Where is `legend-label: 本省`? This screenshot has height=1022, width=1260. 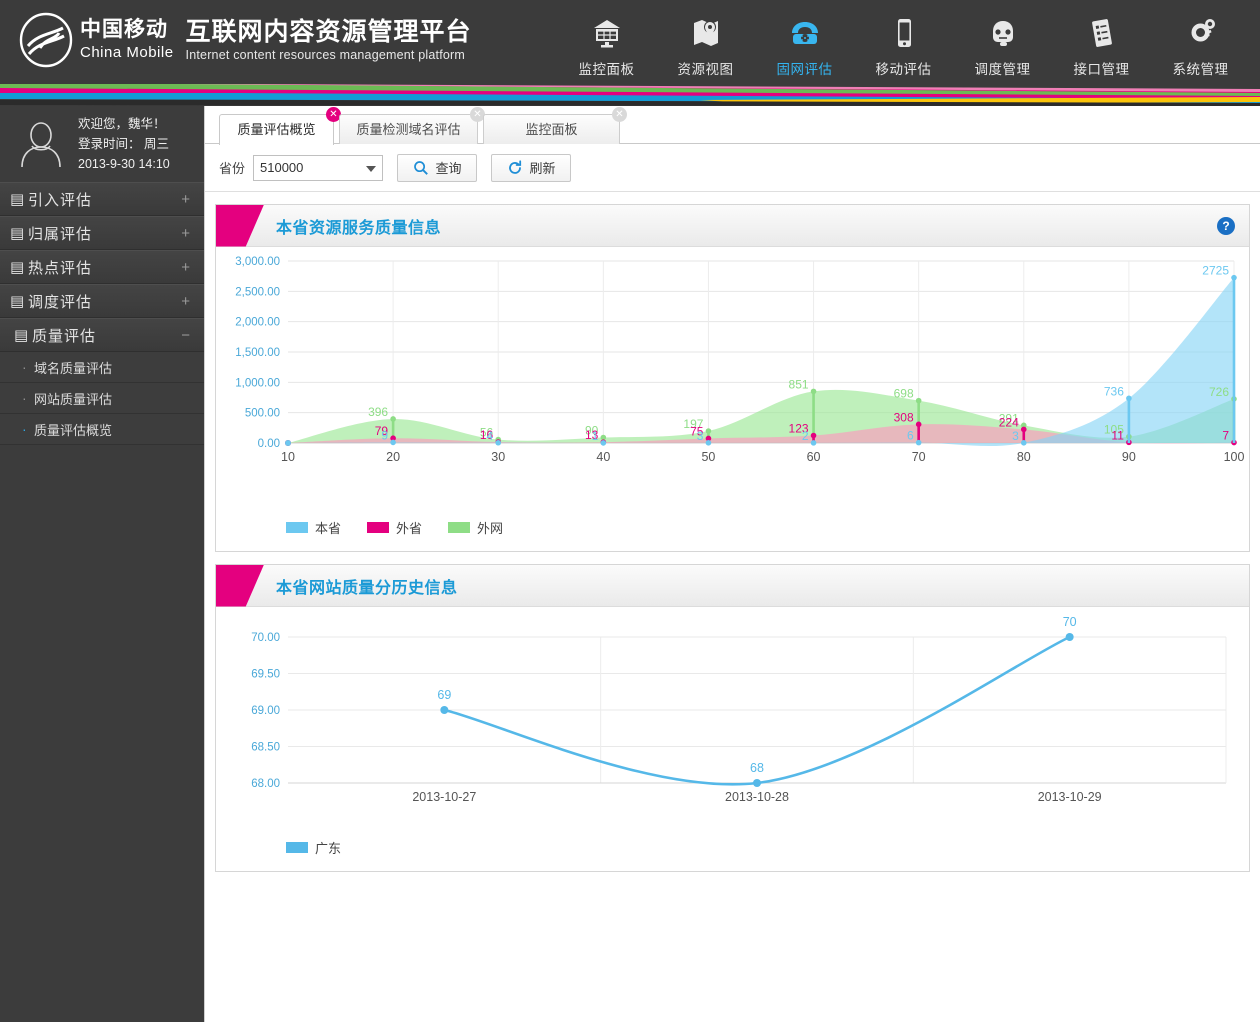
legend-label: 本省 is located at coordinates (328, 528).